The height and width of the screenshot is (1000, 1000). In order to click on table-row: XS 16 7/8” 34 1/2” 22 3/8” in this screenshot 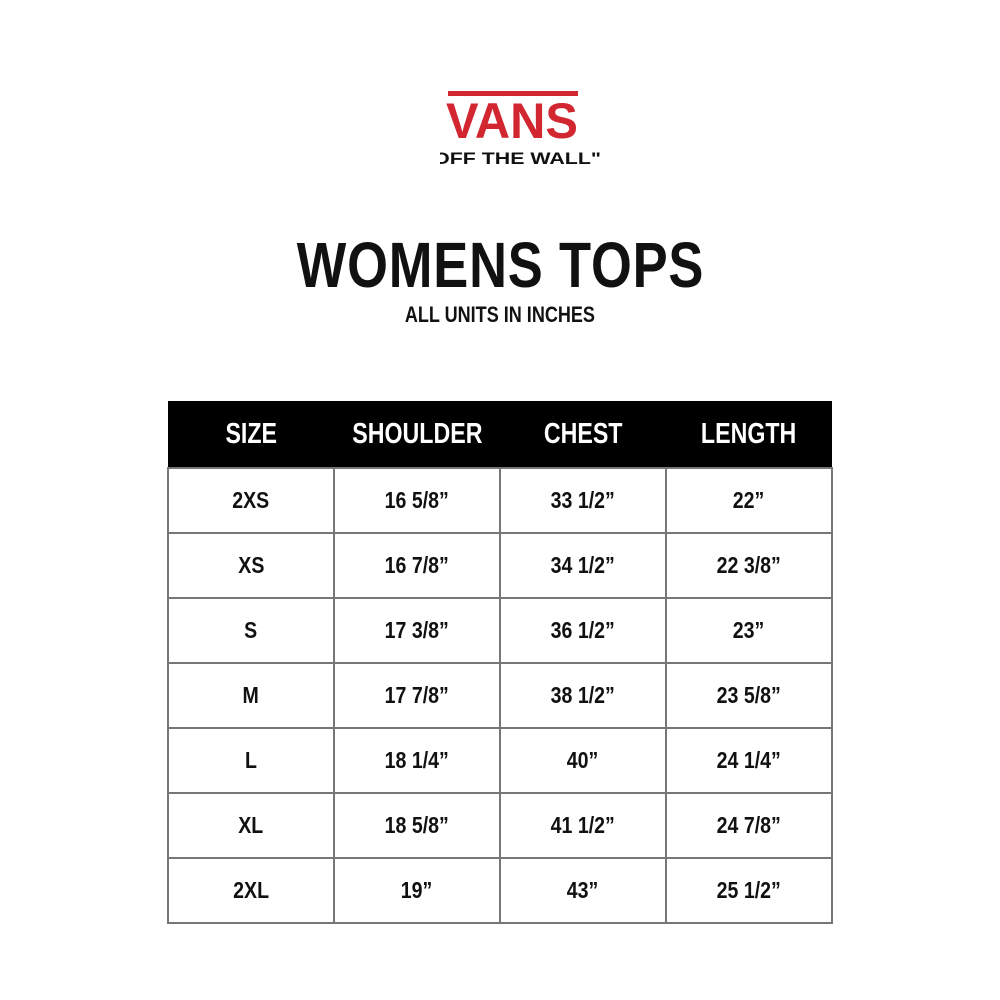, I will do `click(500, 565)`.